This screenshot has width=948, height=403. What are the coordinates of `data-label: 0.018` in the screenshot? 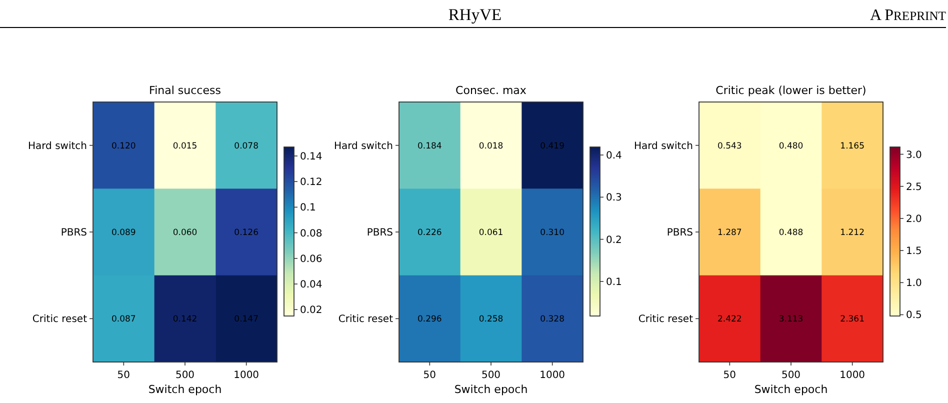 It's located at (491, 146).